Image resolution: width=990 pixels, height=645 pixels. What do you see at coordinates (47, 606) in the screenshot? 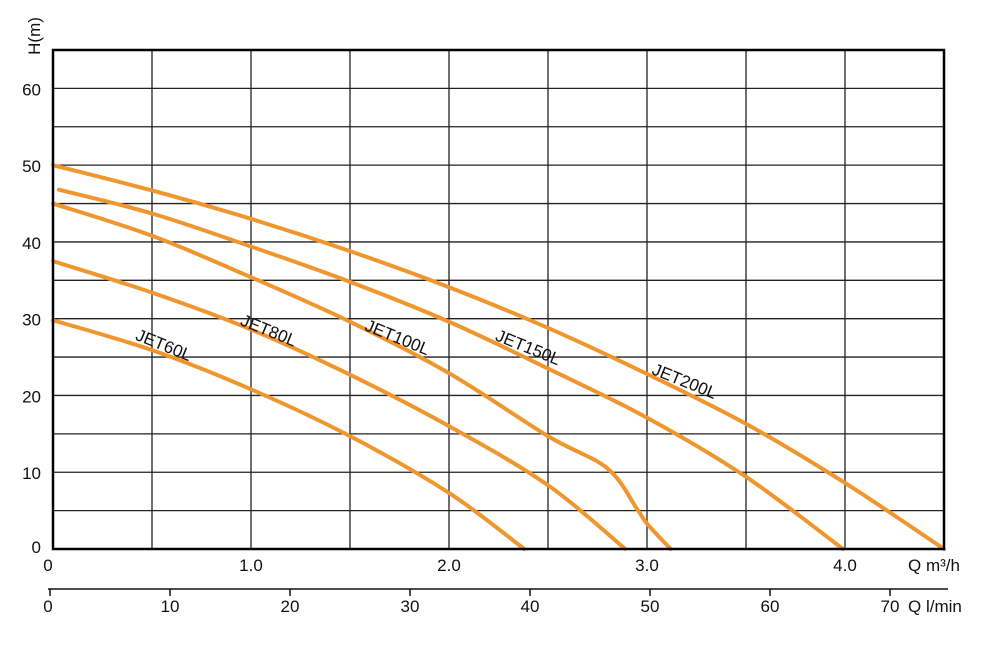
I see `x2-tick-label: 0` at bounding box center [47, 606].